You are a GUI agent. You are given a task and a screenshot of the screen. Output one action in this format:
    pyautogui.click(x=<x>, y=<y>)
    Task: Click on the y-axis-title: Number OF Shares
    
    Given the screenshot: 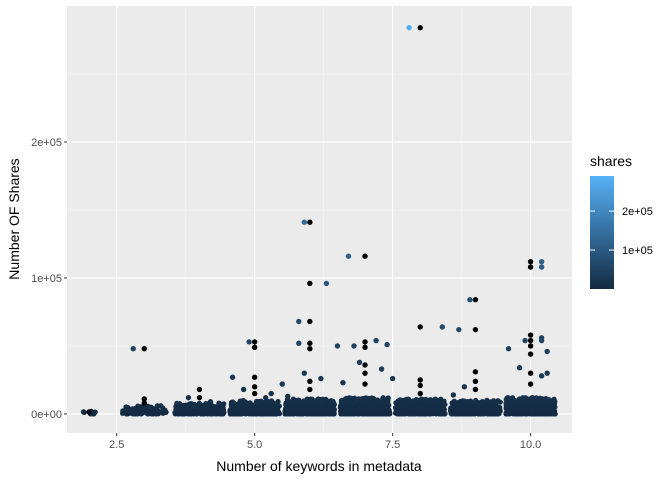 What is the action you would take?
    pyautogui.click(x=14, y=218)
    